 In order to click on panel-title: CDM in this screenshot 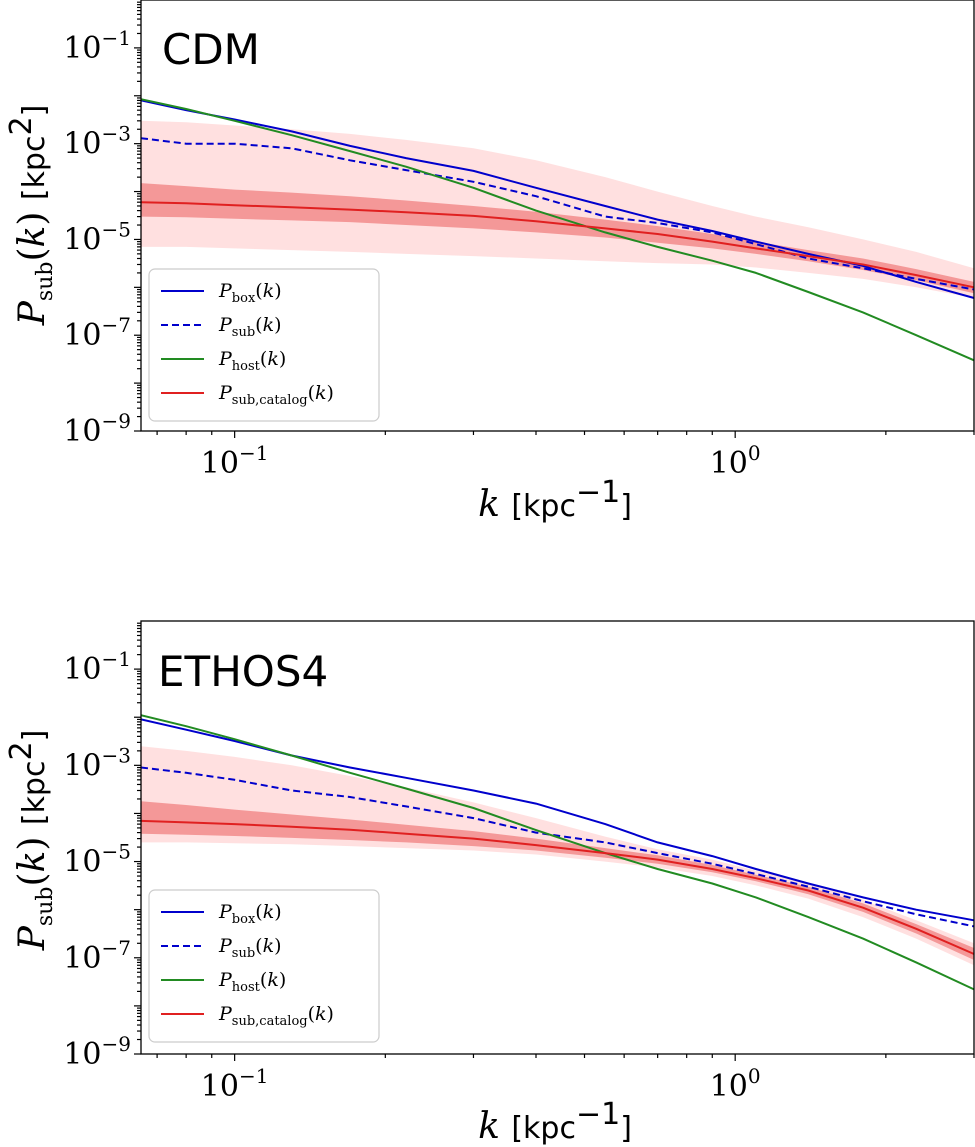, I will do `click(211, 49)`.